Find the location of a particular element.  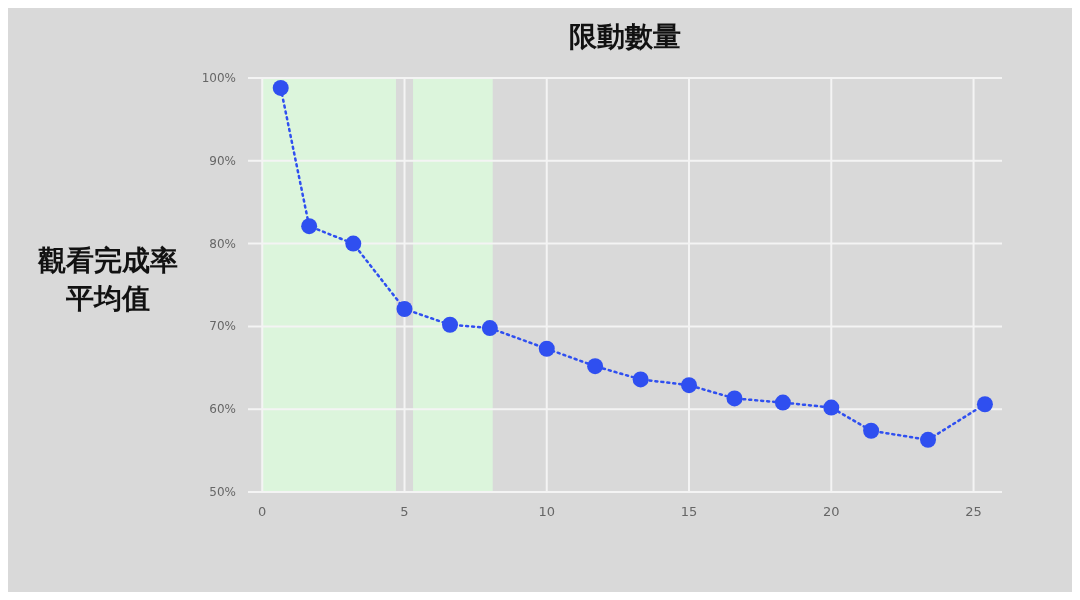

x-tick-label: 20 is located at coordinates (831, 511).